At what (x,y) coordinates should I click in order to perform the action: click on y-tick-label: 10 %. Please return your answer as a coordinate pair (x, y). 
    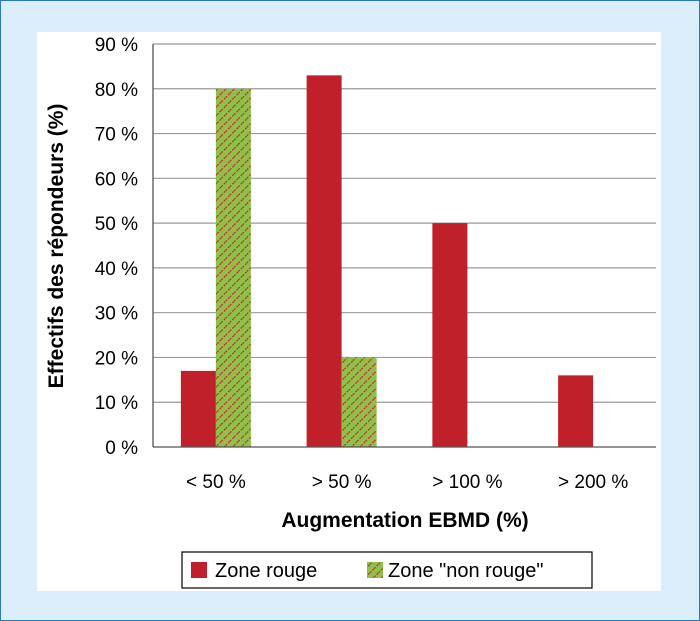
    Looking at the image, I should click on (116, 403).